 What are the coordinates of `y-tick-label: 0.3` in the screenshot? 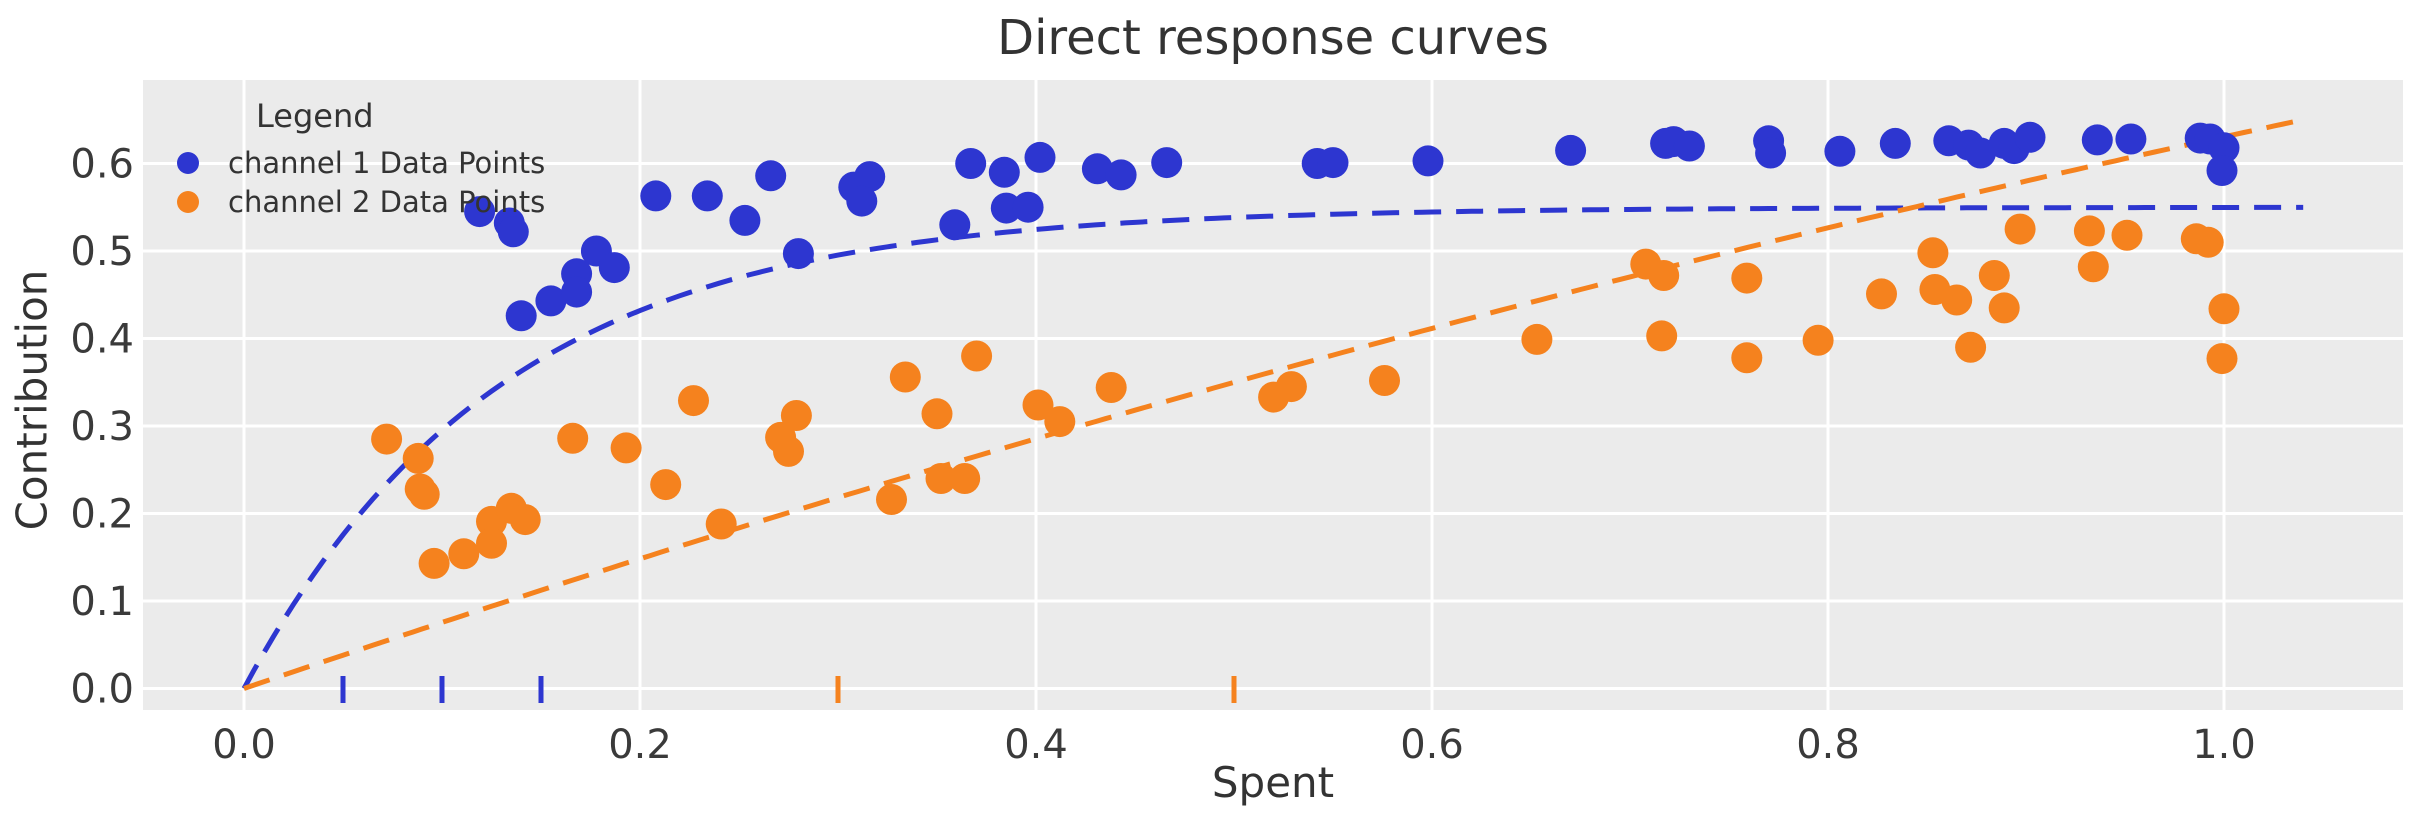 It's located at (102, 427).